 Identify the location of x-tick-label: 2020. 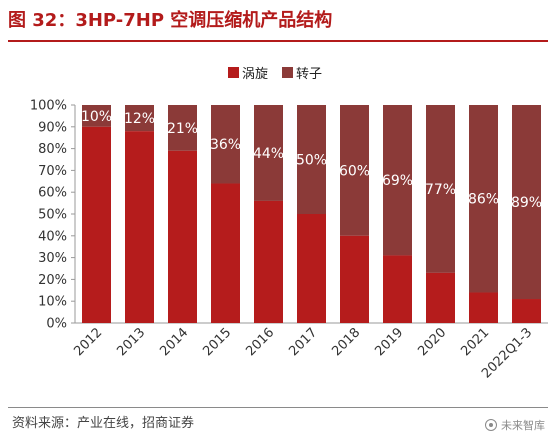
(432, 342).